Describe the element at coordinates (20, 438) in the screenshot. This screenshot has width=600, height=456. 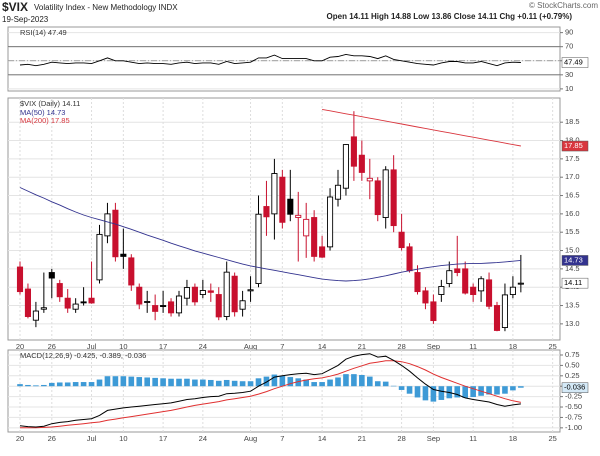
I see `x-tick-label: 20` at that location.